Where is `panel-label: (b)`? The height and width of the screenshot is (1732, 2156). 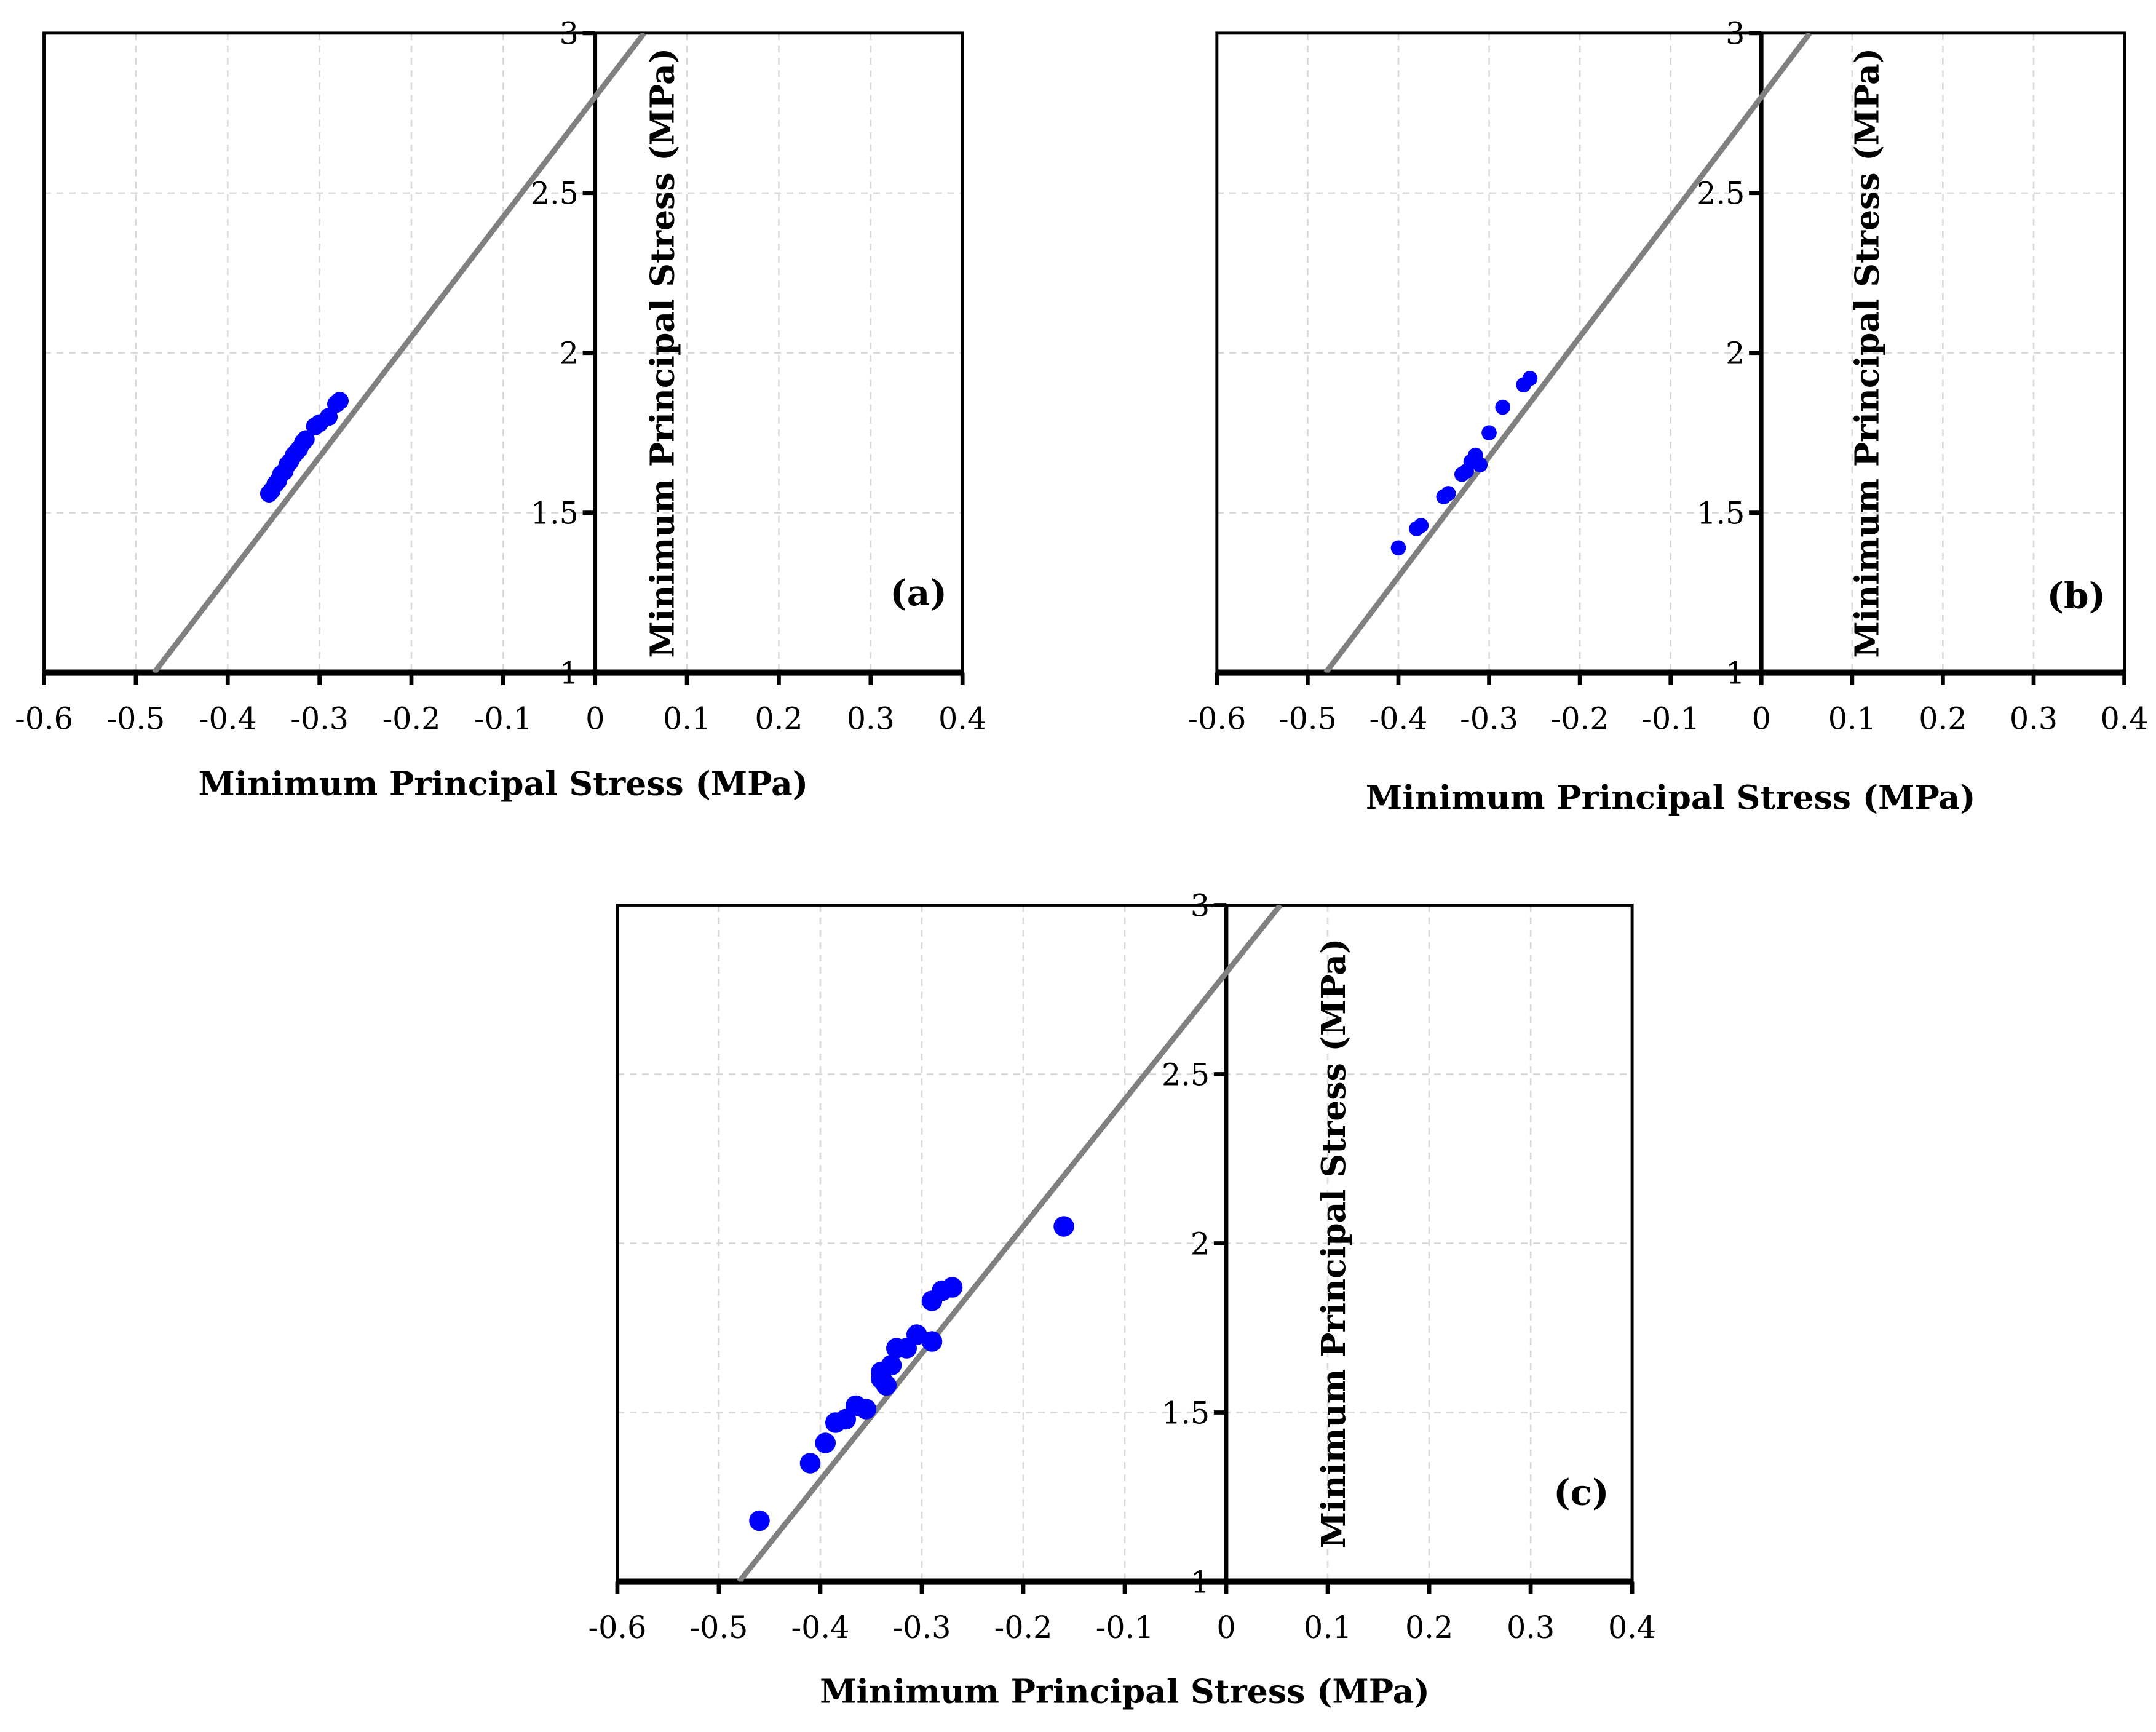
panel-label: (b) is located at coordinates (2076, 595).